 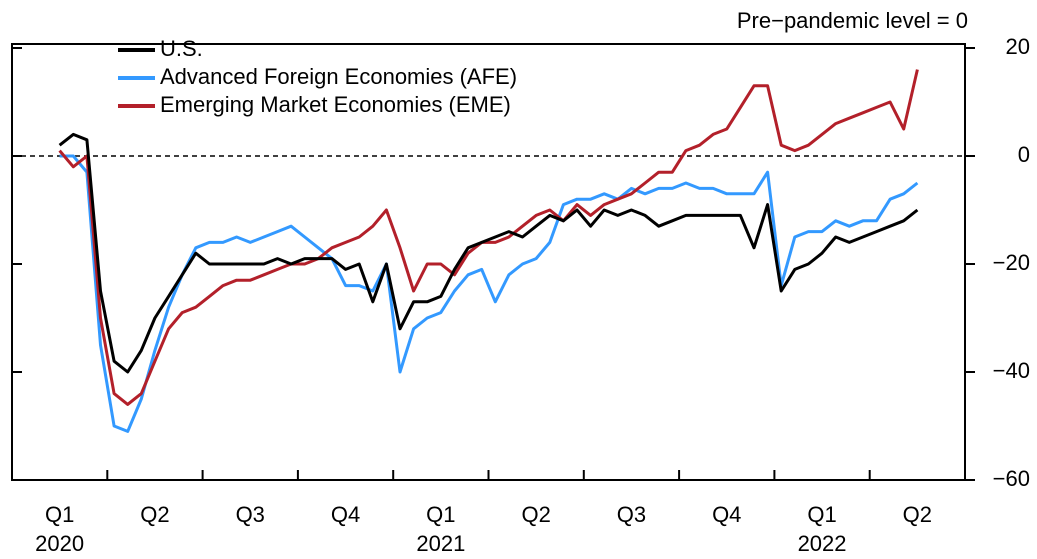 What do you see at coordinates (1011, 478) in the screenshot?
I see `y-tick-label: −60` at bounding box center [1011, 478].